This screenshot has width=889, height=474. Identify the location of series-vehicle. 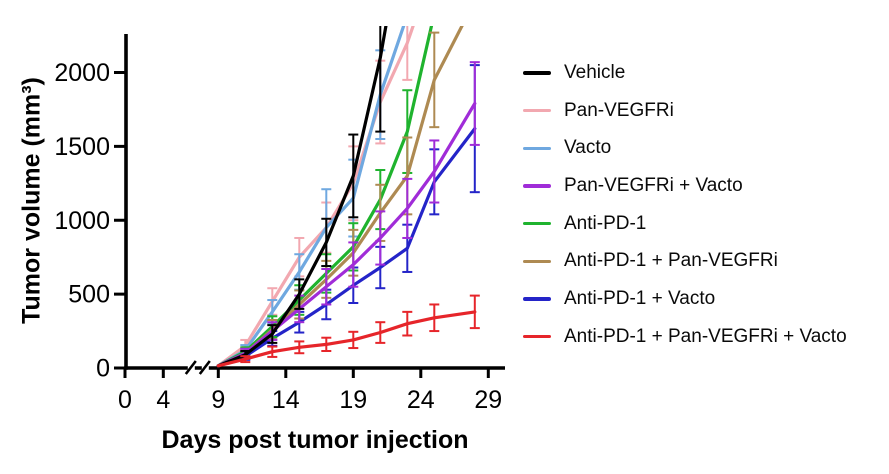
(302, 197).